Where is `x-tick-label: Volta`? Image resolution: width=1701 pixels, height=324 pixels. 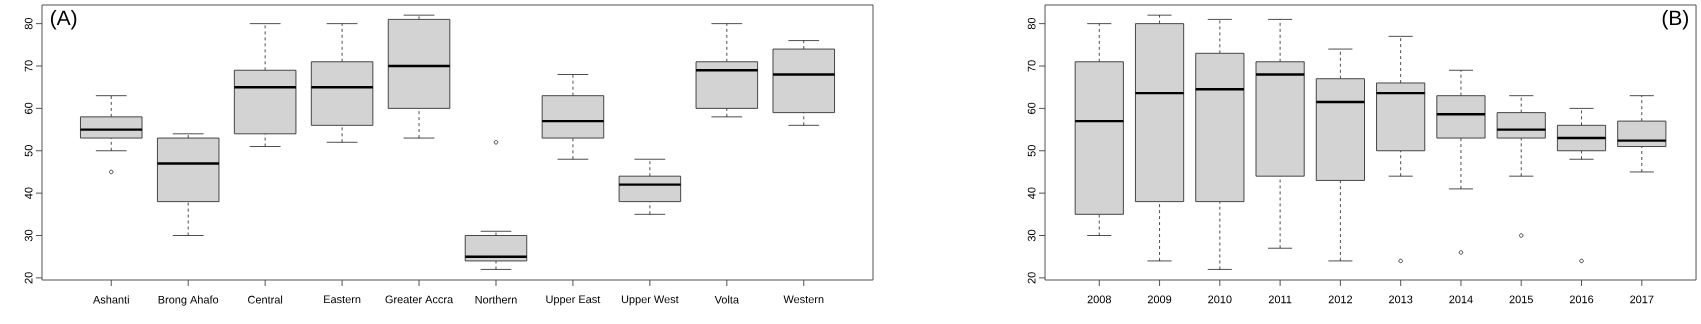 x-tick-label: Volta is located at coordinates (727, 299).